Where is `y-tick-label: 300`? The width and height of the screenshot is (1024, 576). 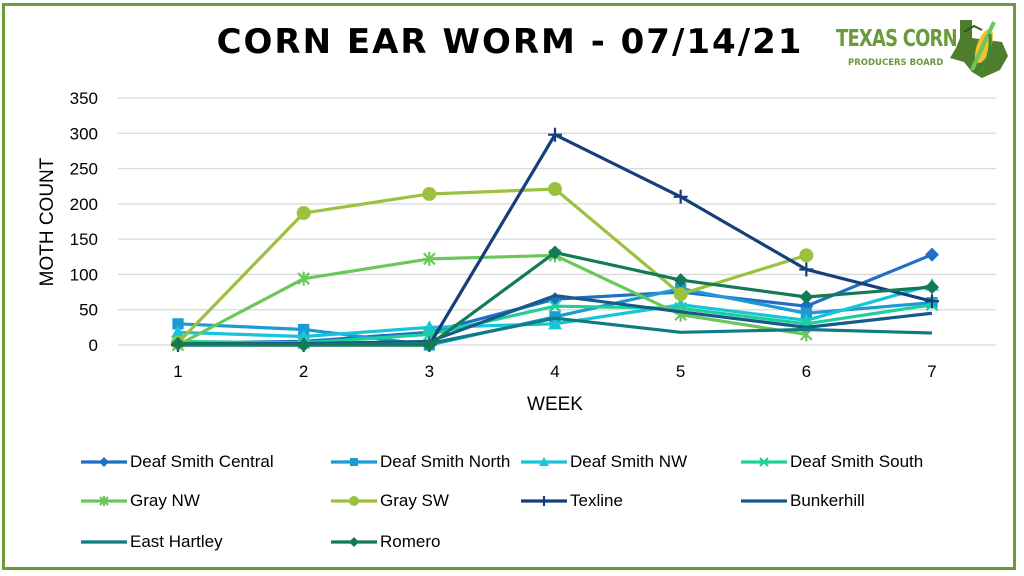 y-tick-label: 300 is located at coordinates (84, 133).